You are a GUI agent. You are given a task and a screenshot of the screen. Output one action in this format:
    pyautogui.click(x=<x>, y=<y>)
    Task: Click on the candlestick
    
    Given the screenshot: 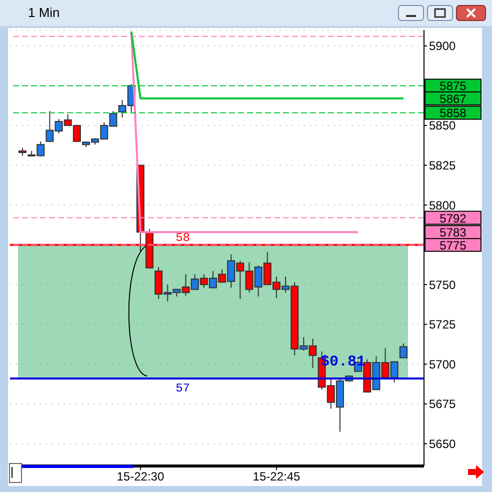 What is the action you would take?
    pyautogui.click(x=403, y=350)
    